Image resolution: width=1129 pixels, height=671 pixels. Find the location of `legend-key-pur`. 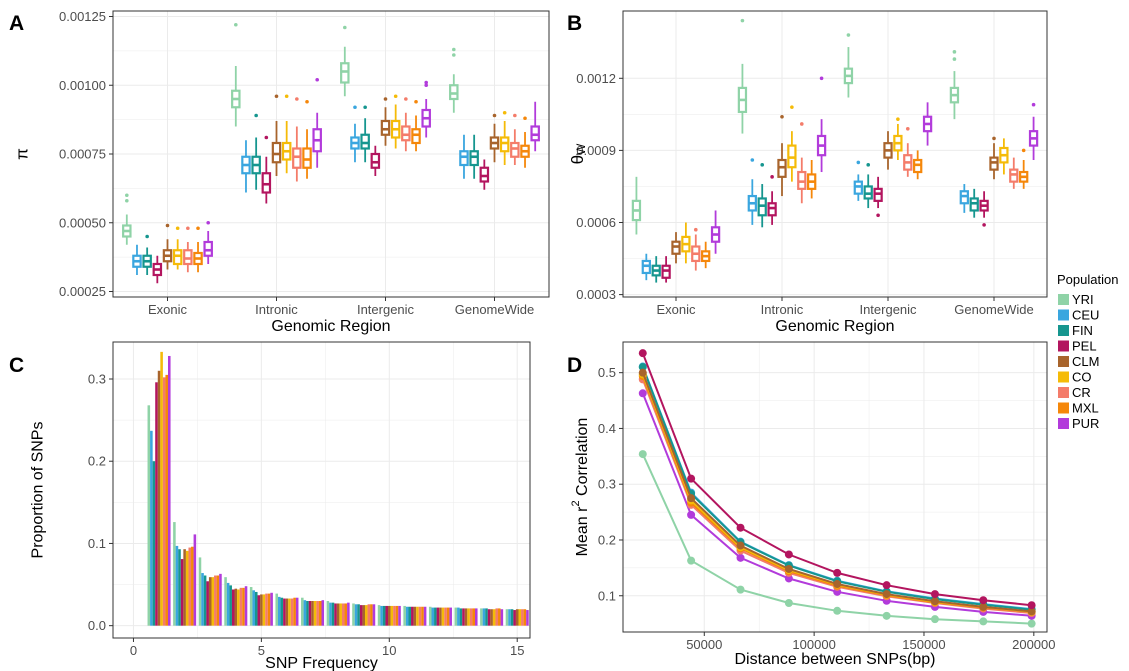

legend-key-pur is located at coordinates (1063, 423).